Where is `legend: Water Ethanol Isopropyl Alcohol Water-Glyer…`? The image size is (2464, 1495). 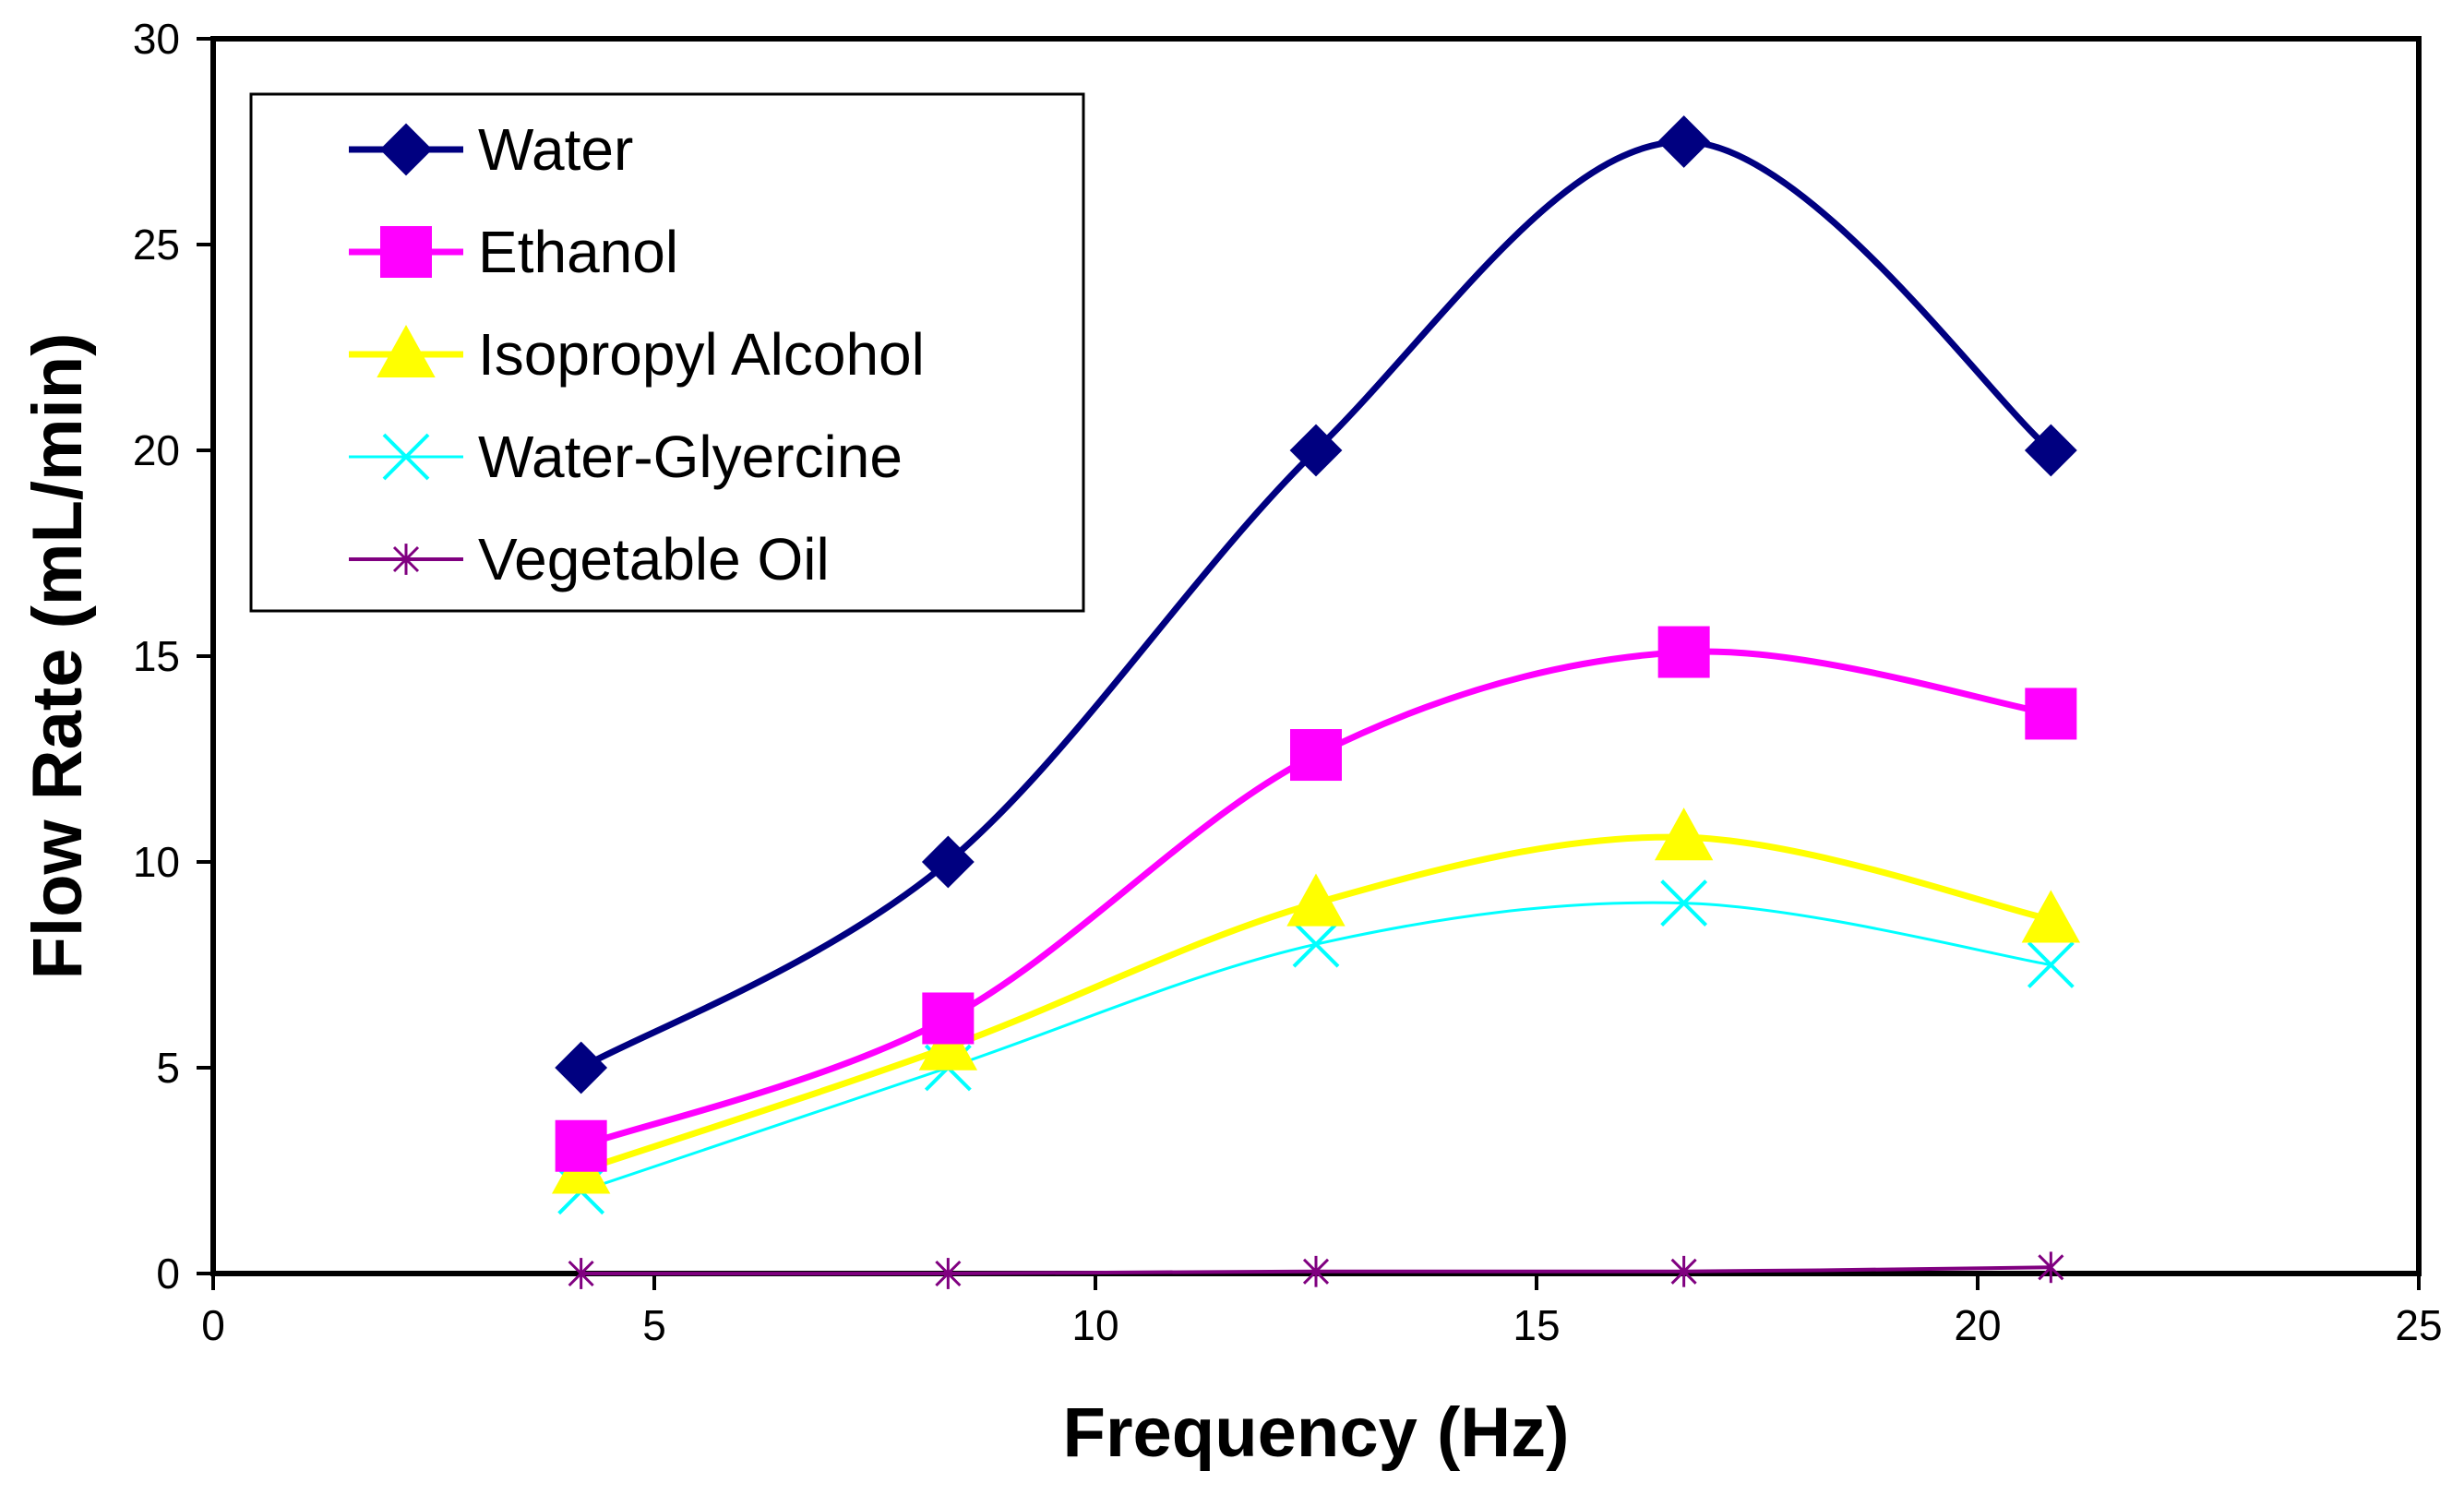 legend: Water Ethanol Isopropyl Alcohol Water-Glyer… is located at coordinates (667, 352).